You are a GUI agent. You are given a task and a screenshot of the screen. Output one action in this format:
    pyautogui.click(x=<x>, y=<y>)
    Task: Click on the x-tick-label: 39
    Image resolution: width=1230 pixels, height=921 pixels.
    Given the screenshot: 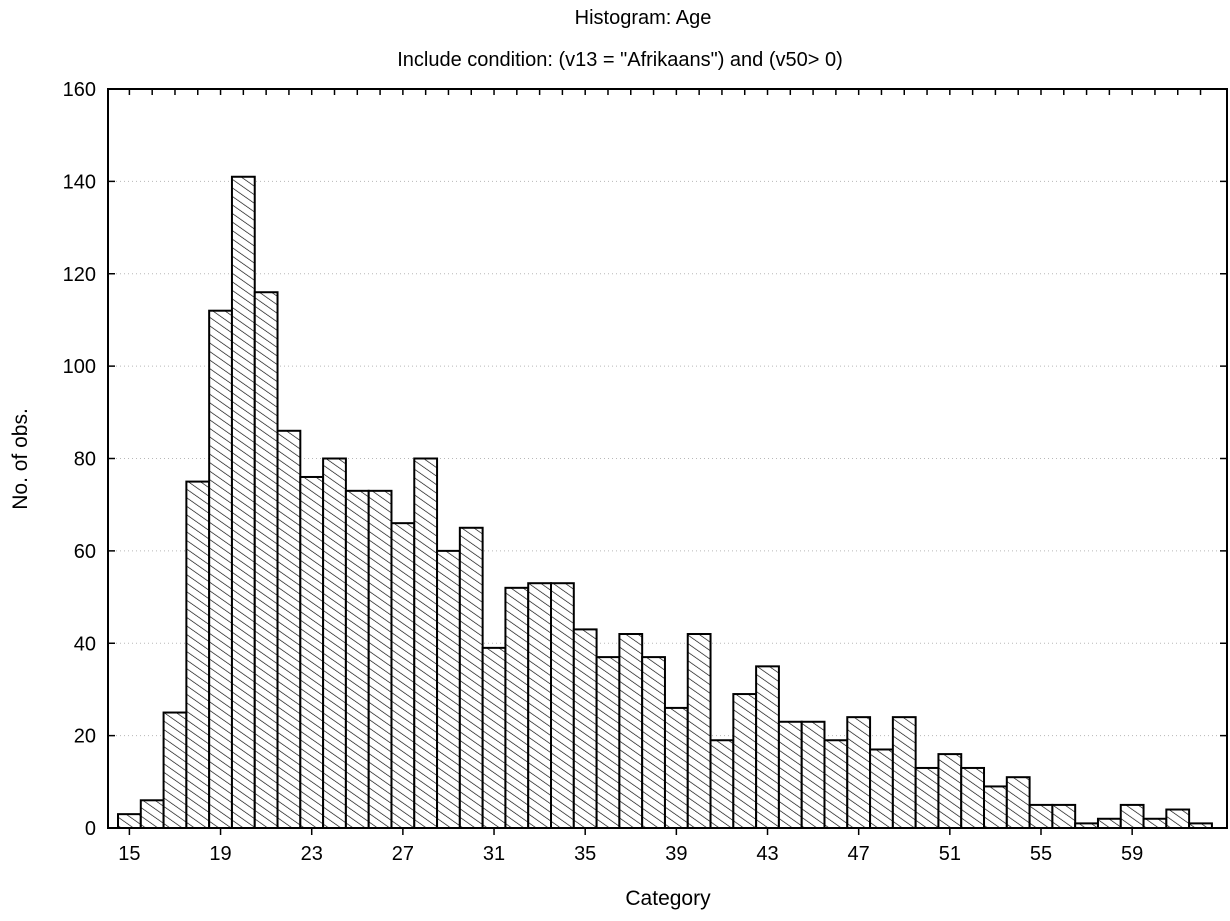 What is the action you would take?
    pyautogui.click(x=676, y=854)
    